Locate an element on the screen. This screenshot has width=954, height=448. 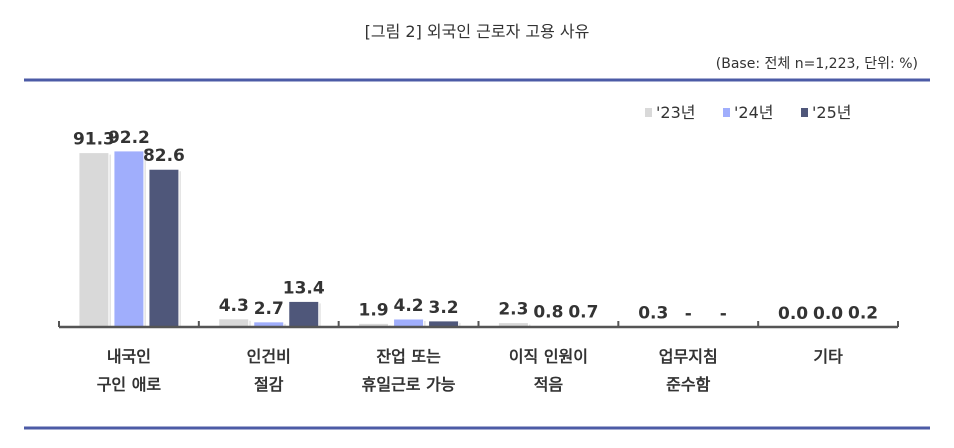
x-tick-label: 적음 is located at coordinates (549, 384).